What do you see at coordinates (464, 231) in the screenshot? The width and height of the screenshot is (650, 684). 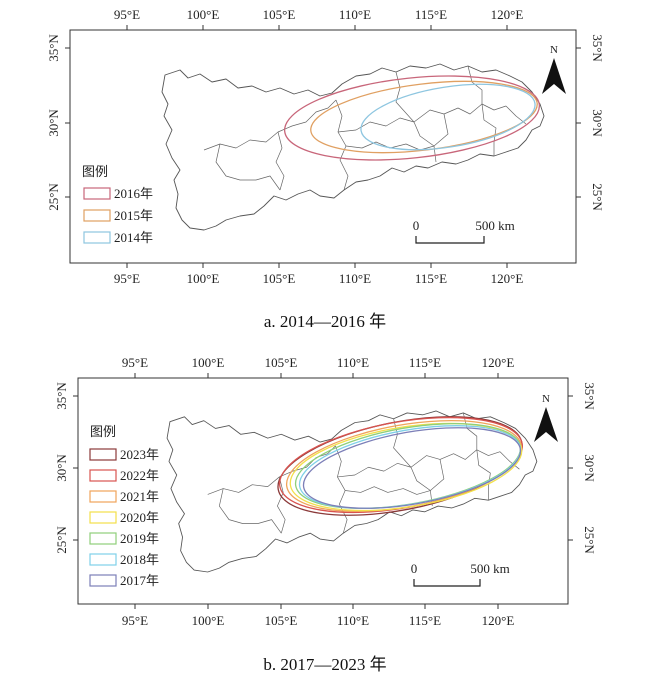 I see `scale-bar-a: 0 500 km` at bounding box center [464, 231].